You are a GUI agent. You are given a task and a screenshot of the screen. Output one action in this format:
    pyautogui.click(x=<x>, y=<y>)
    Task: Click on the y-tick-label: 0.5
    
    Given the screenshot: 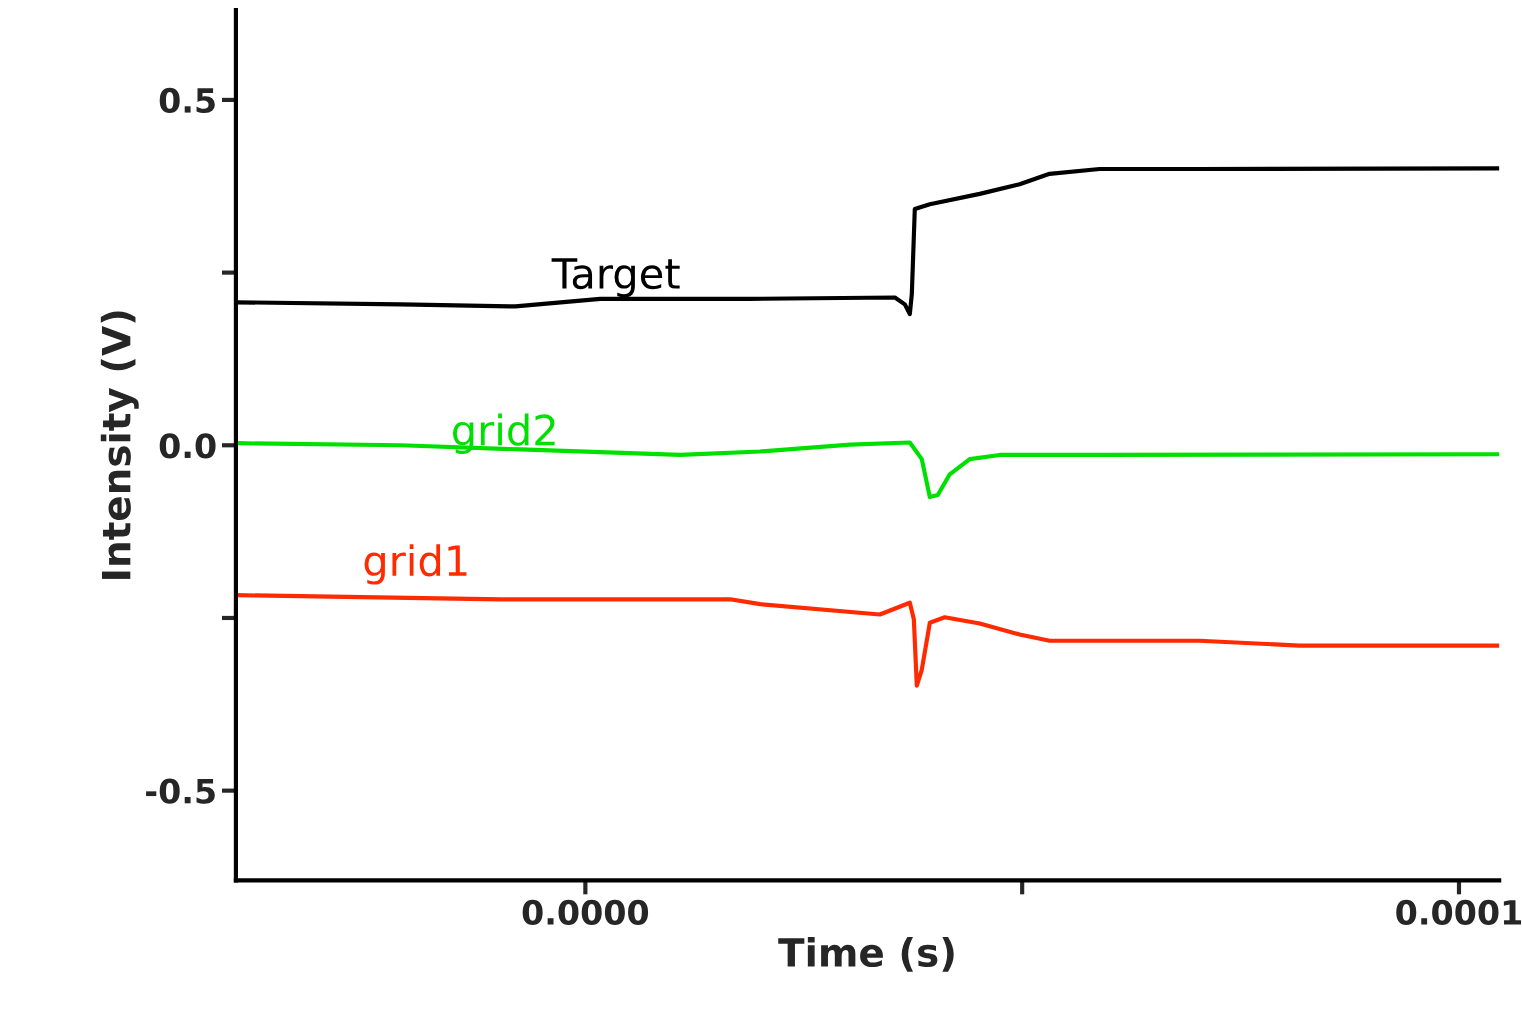 What is the action you would take?
    pyautogui.click(x=187, y=100)
    